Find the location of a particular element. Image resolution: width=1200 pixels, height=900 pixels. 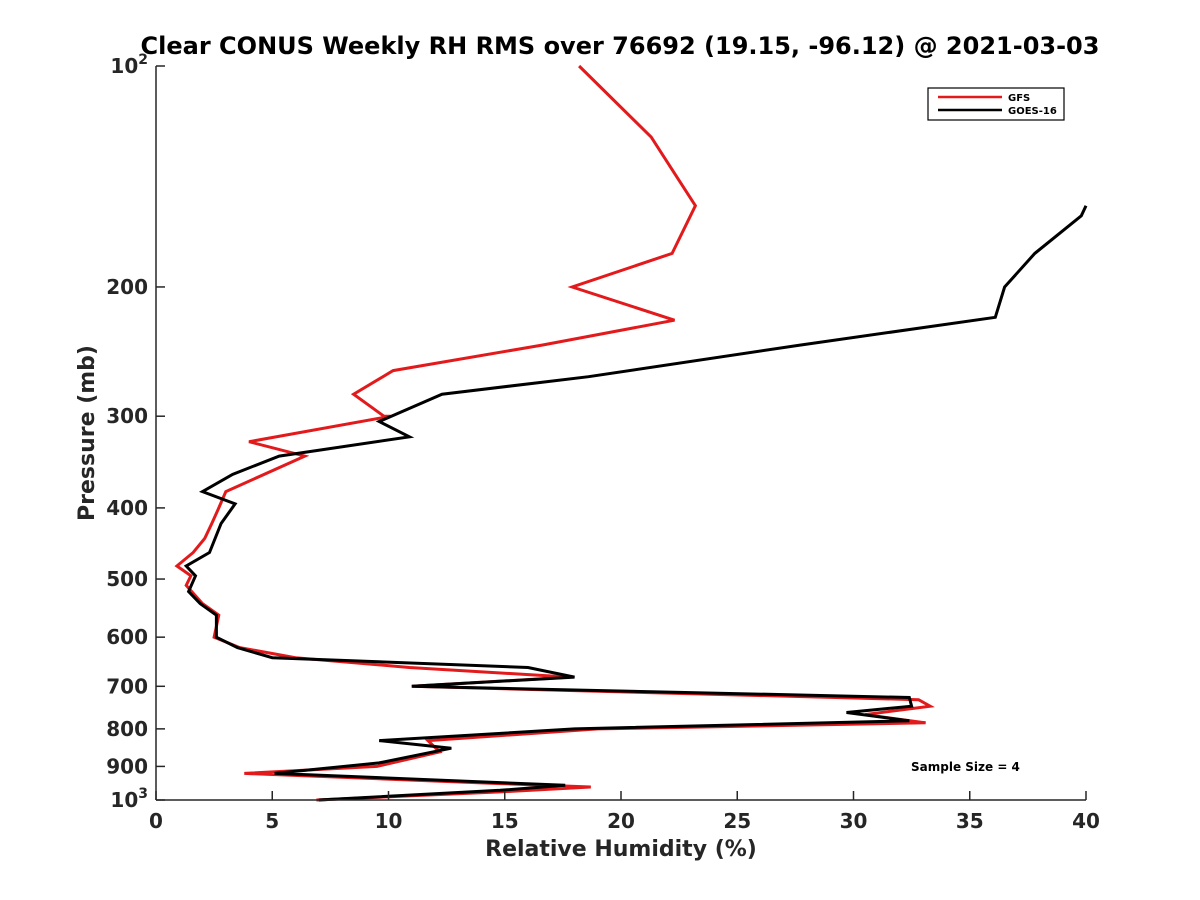

y-tick-label: 500 is located at coordinates (127, 579).